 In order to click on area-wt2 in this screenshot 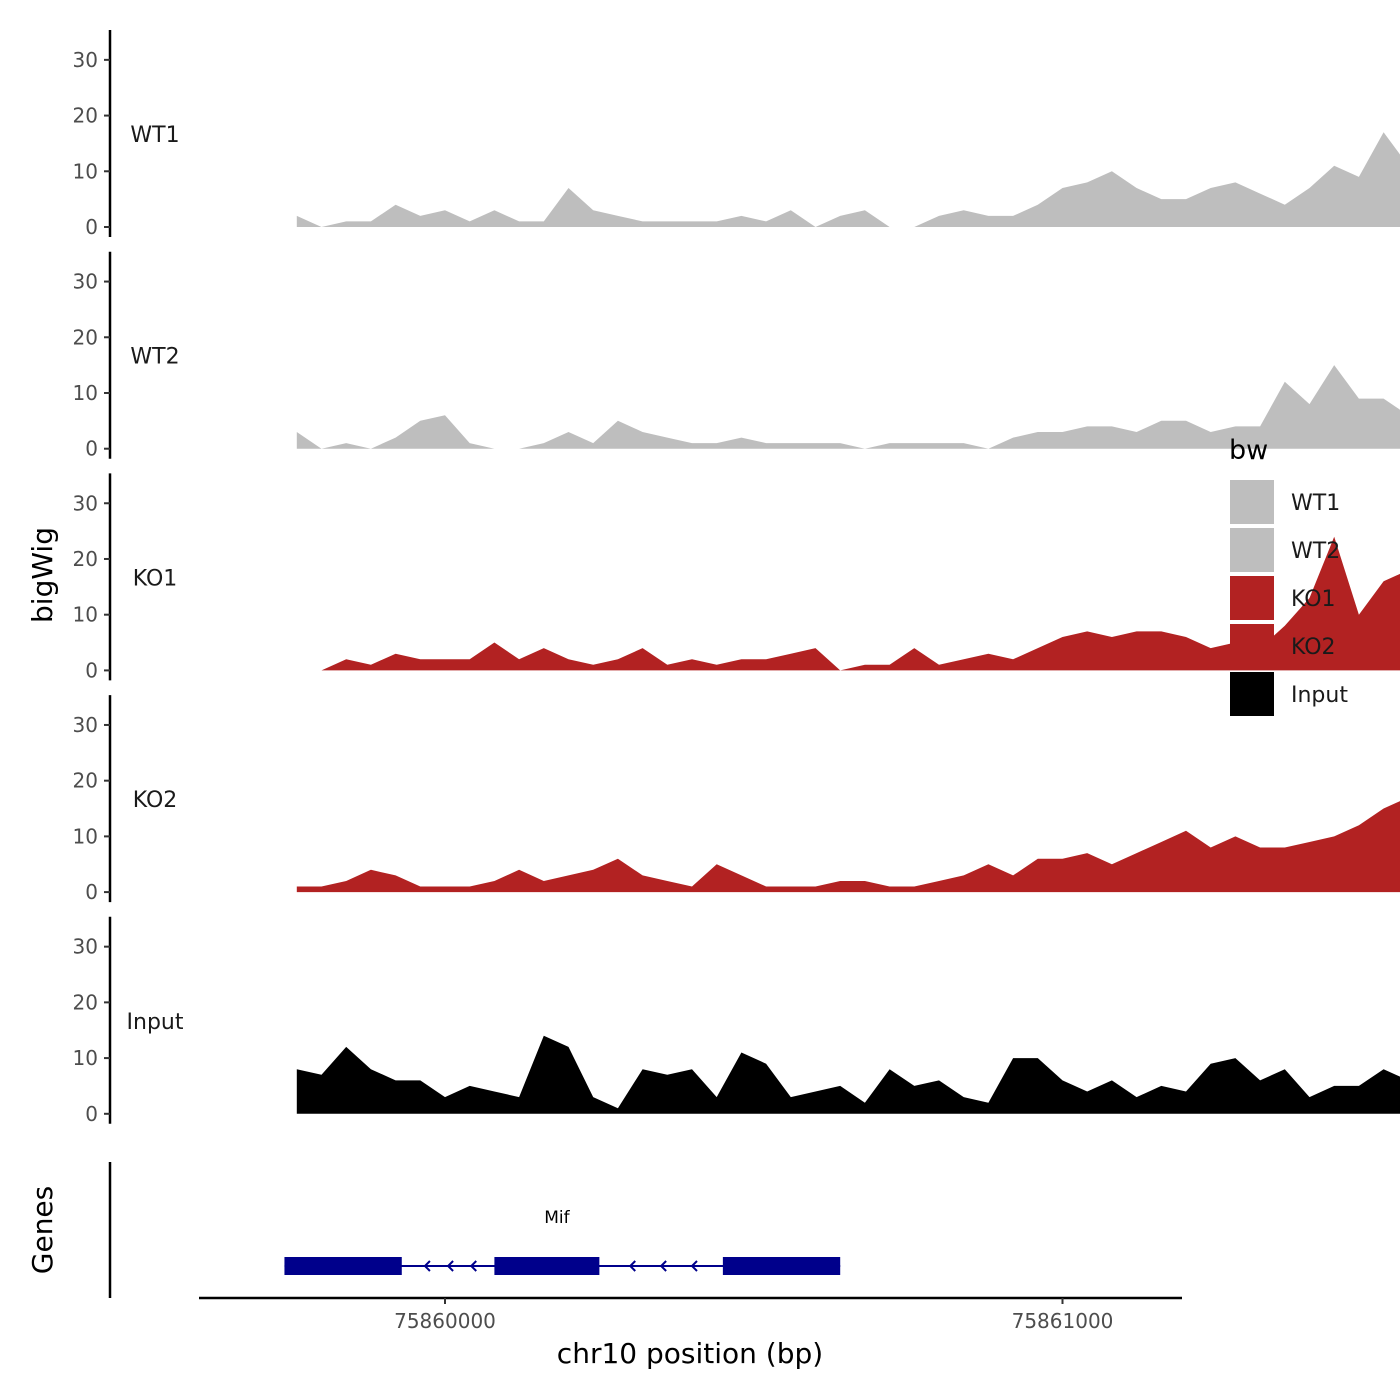, I will do `click(848, 407)`.